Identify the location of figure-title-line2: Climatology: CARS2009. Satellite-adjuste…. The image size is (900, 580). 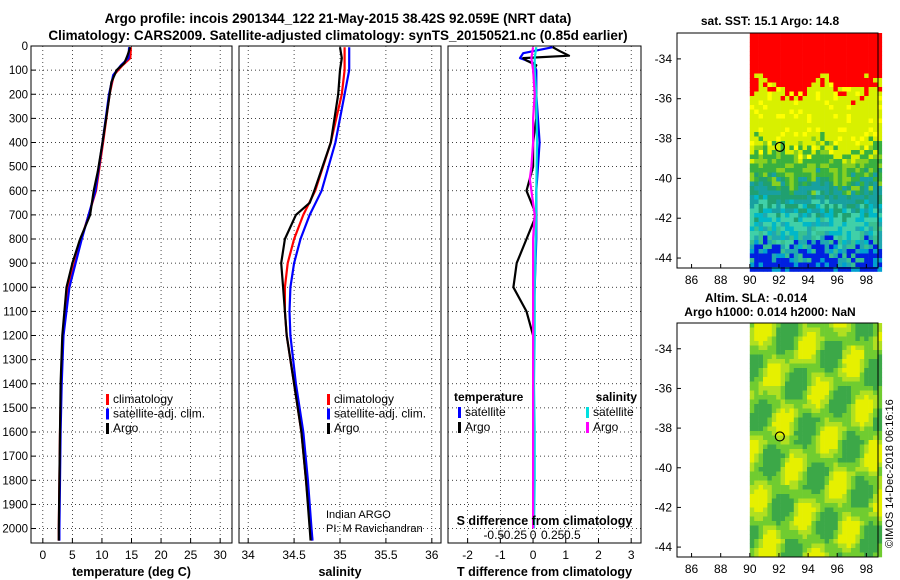
(338, 35).